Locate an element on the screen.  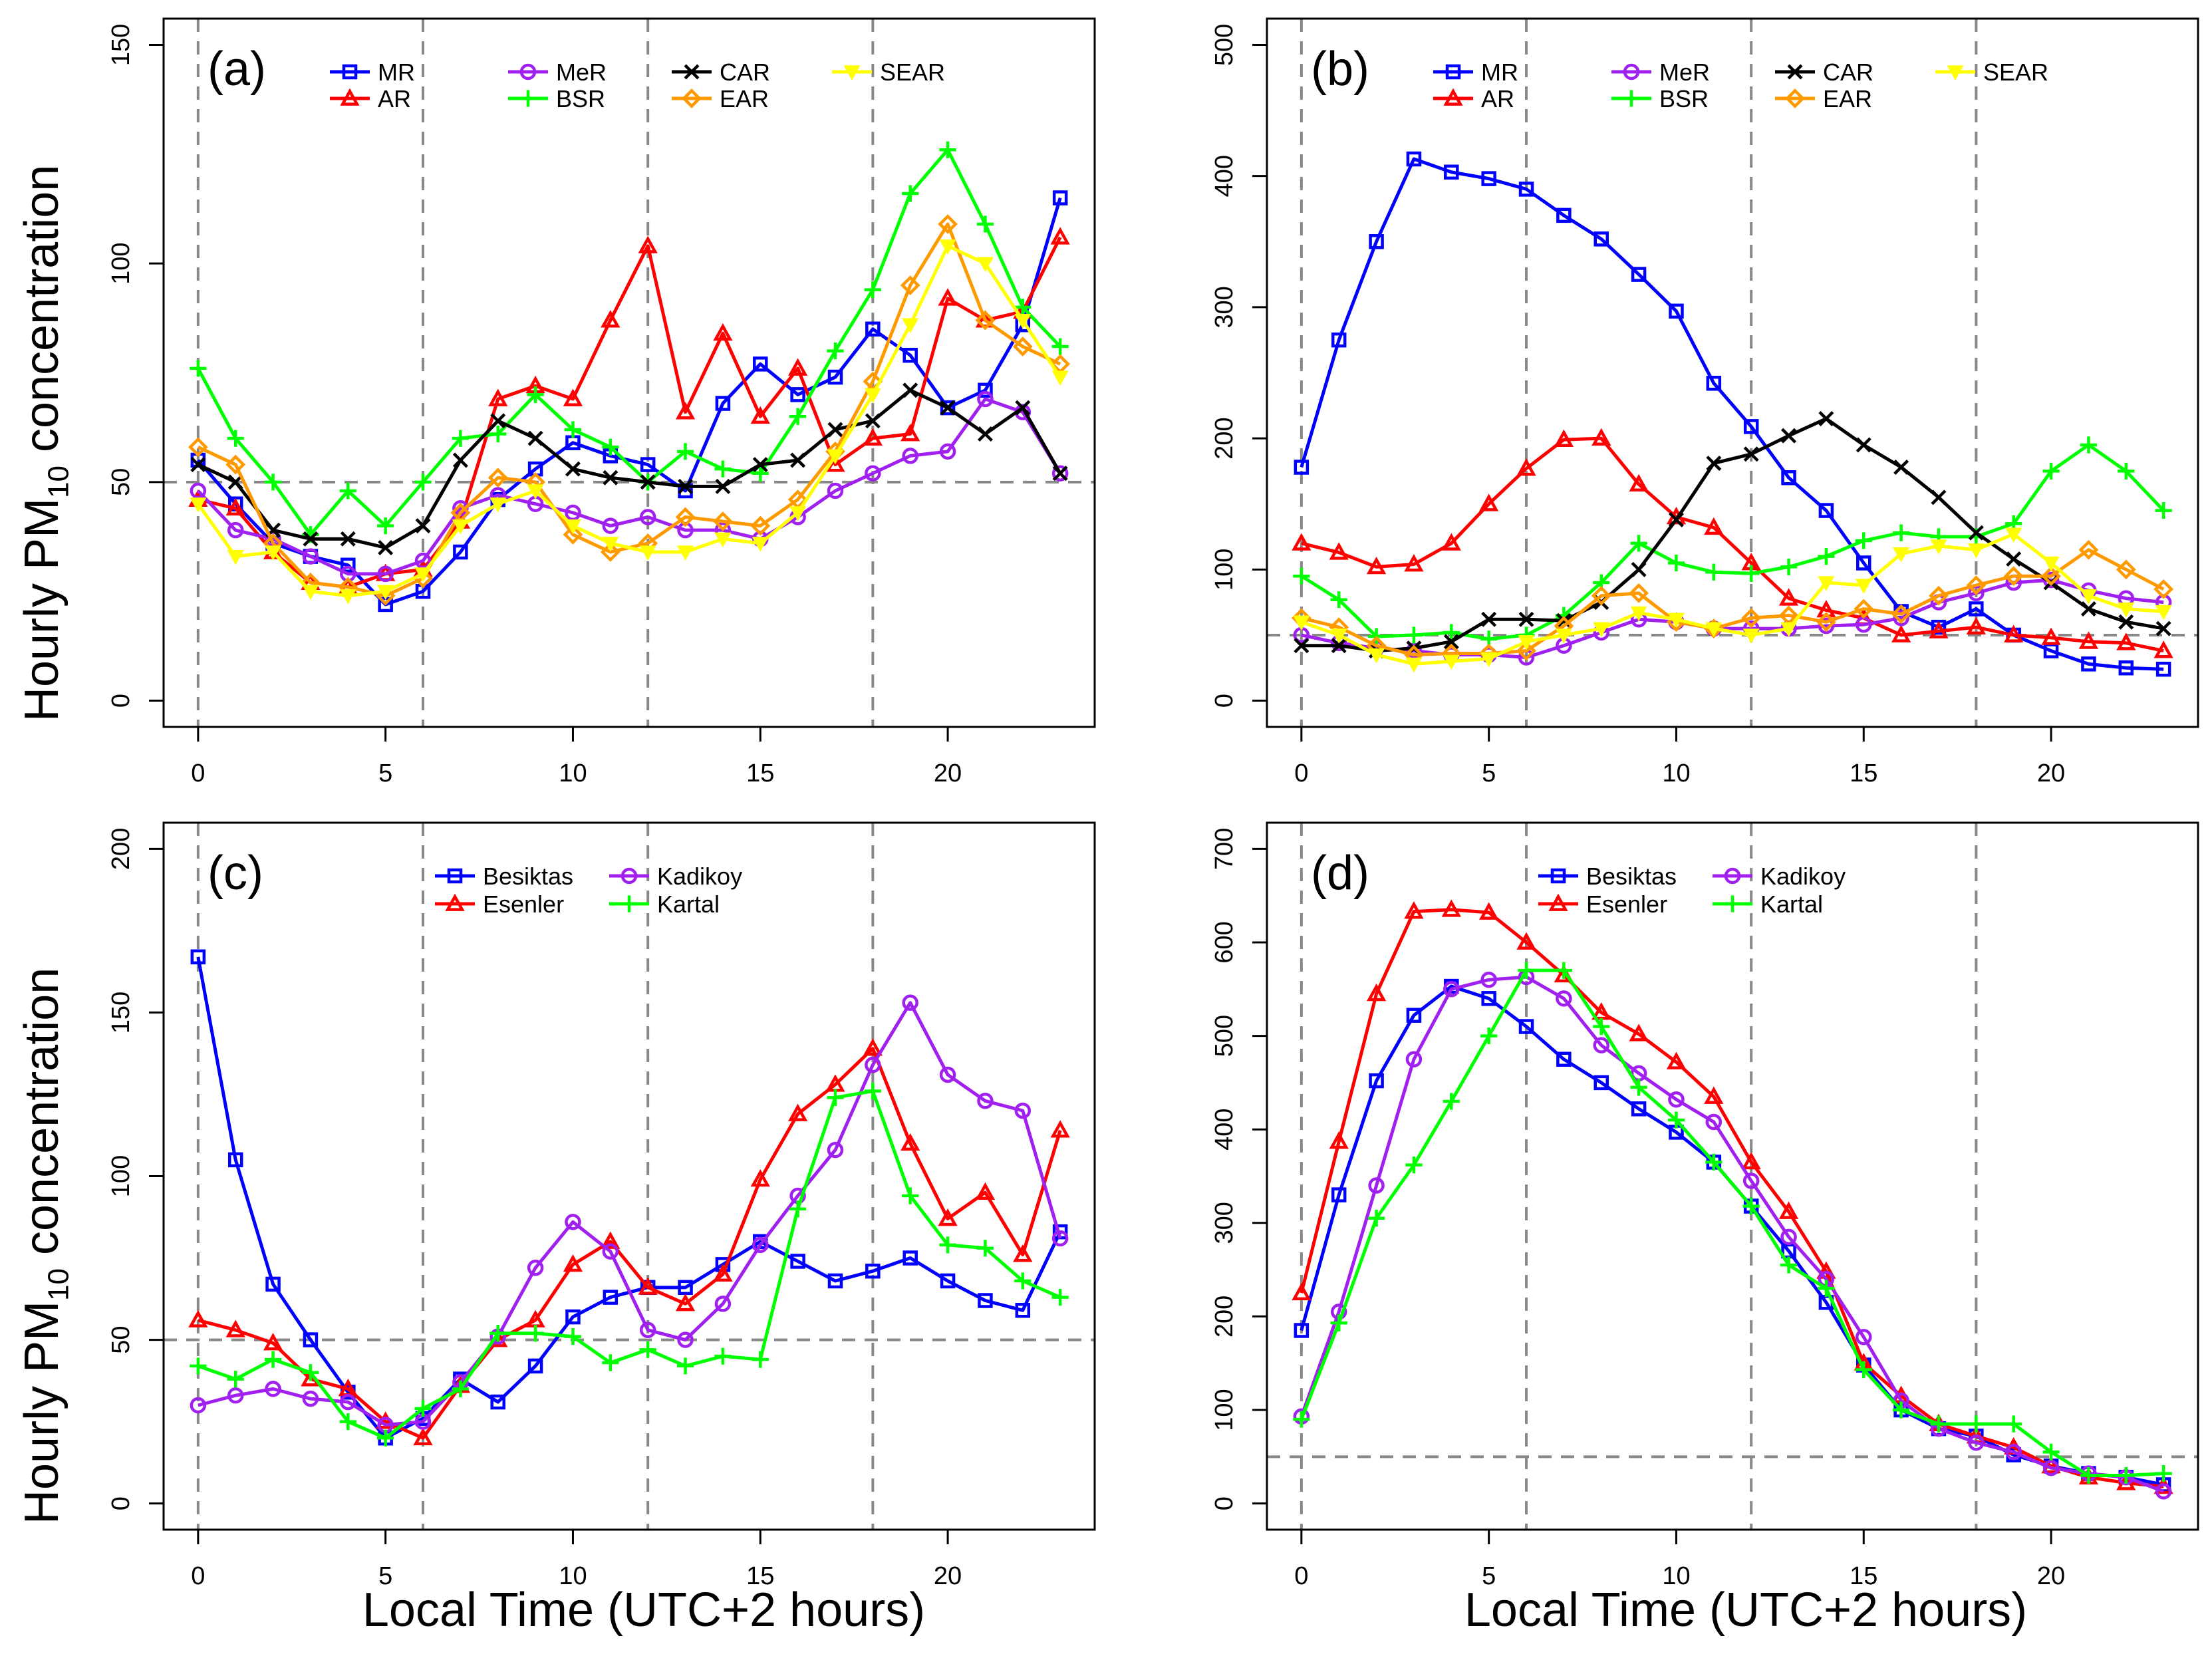
legend-entry-esenler: Esenler is located at coordinates (1602, 904).